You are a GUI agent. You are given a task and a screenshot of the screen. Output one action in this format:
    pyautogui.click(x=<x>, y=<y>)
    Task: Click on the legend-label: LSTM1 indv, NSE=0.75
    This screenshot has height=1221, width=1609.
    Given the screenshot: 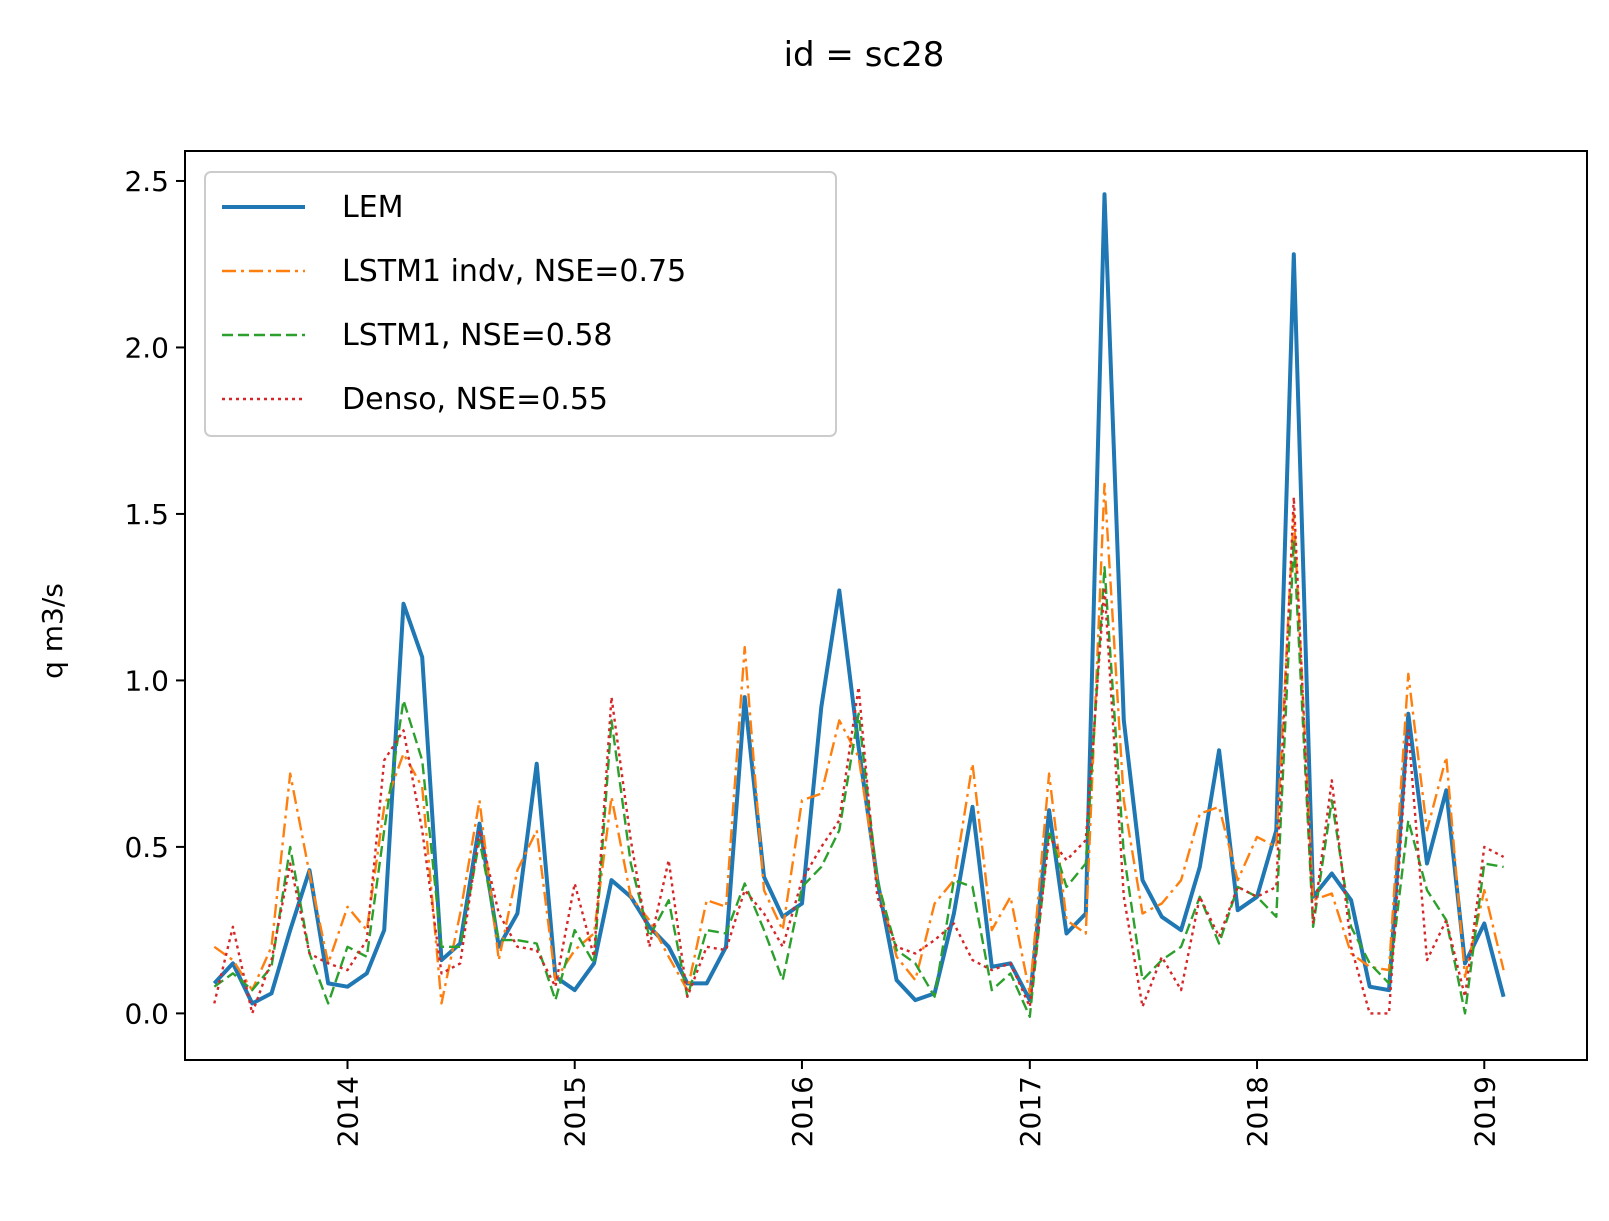 What is the action you would take?
    pyautogui.click(x=514, y=271)
    